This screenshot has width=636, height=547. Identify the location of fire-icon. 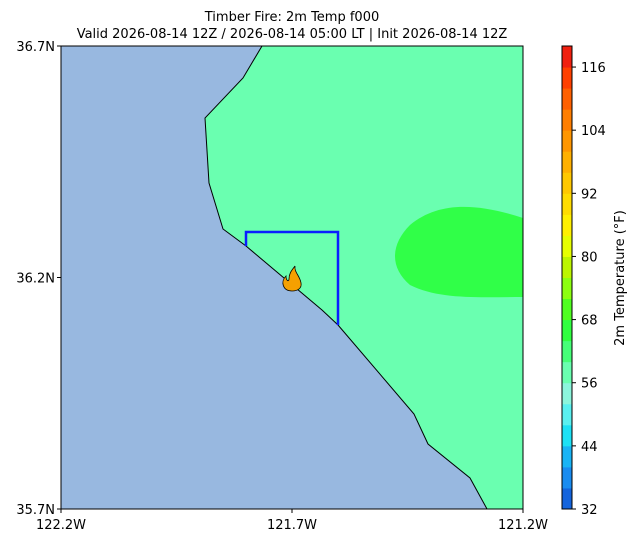
(292, 278).